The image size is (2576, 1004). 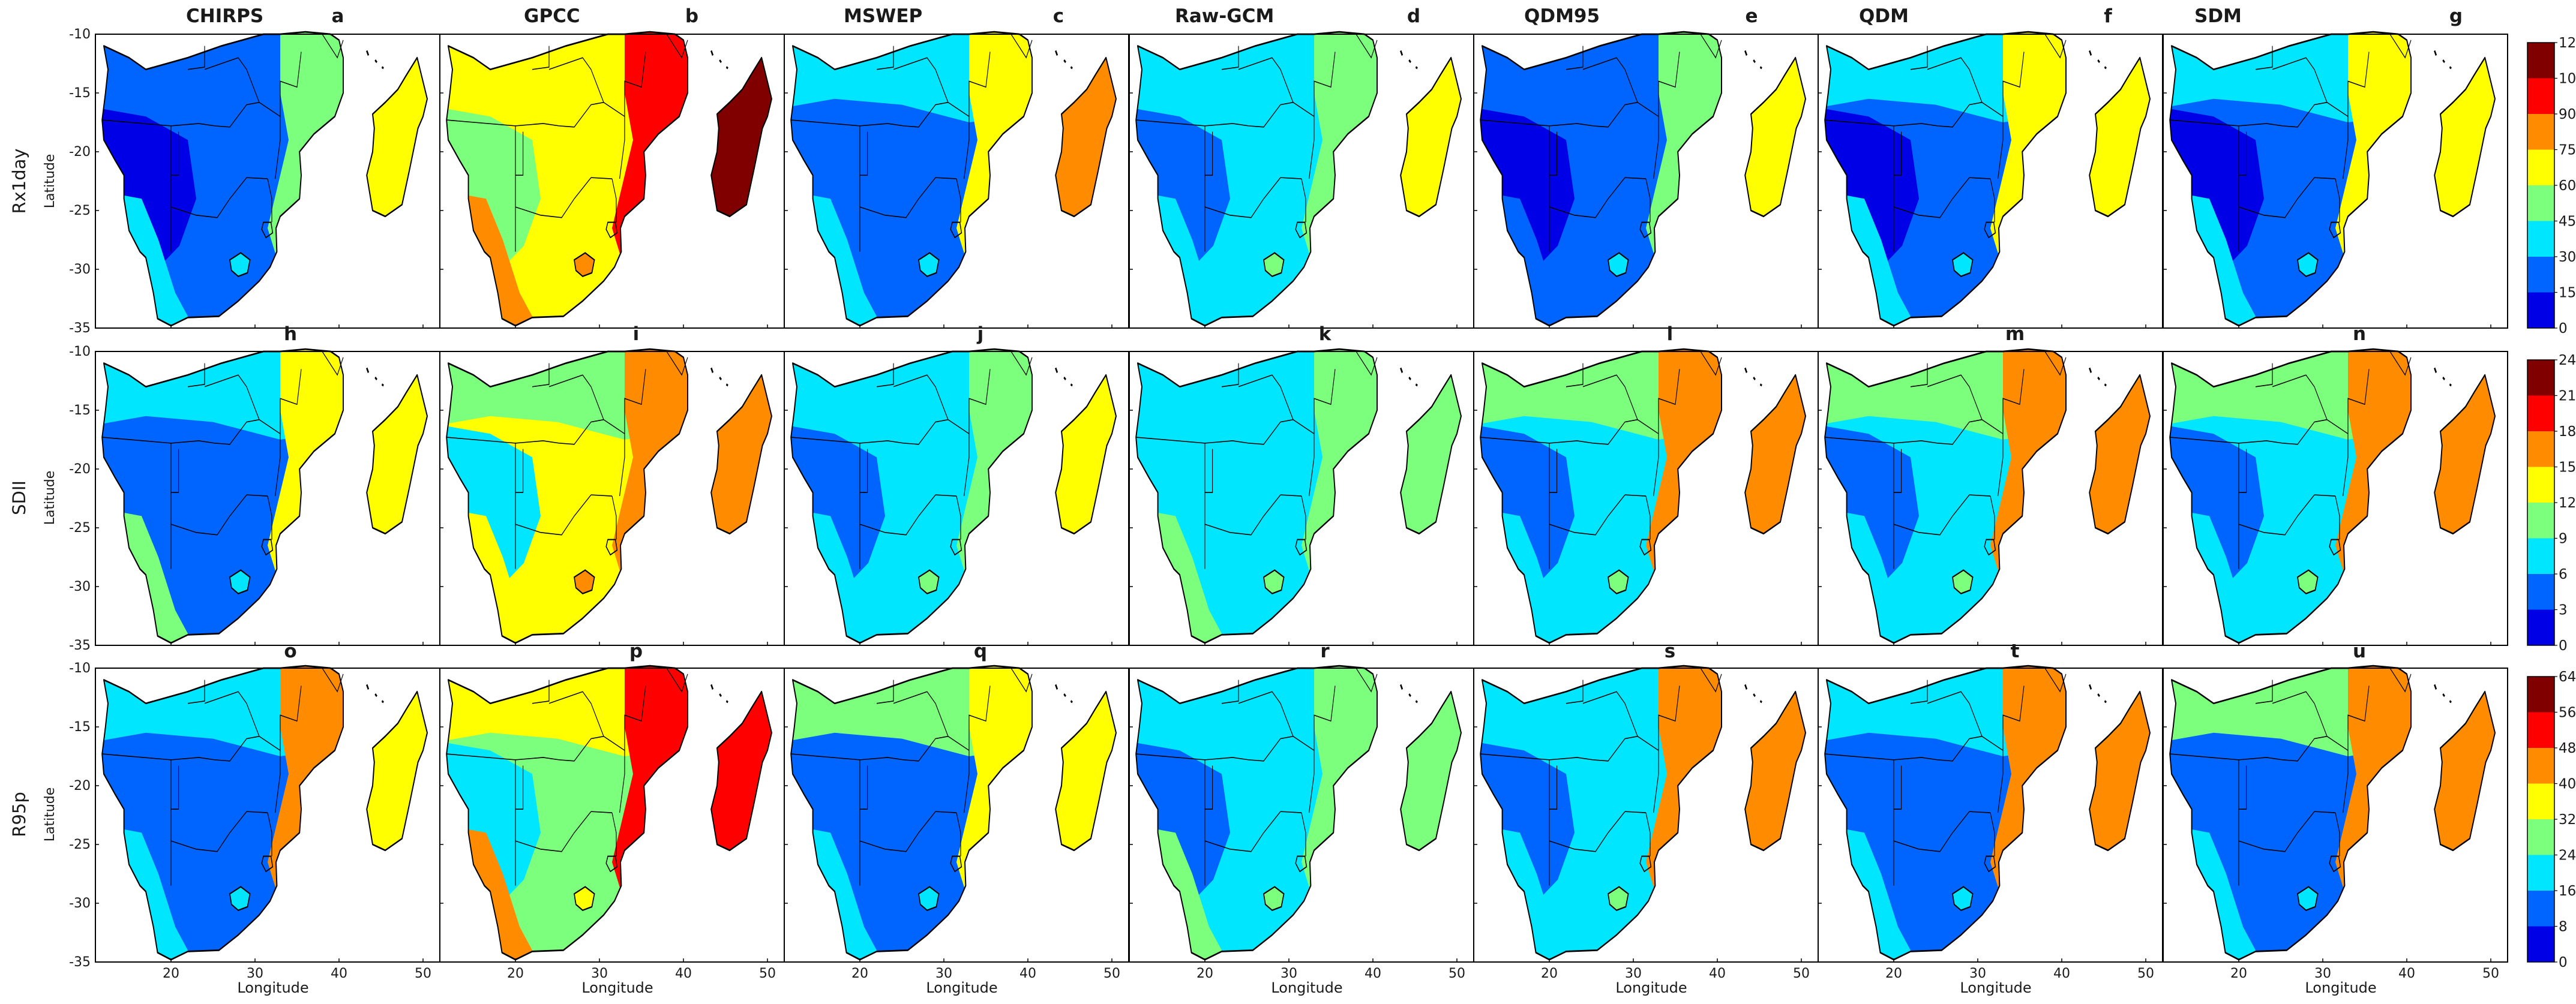 I want to click on col-title-chirps: CHIRPS, so click(x=224, y=16).